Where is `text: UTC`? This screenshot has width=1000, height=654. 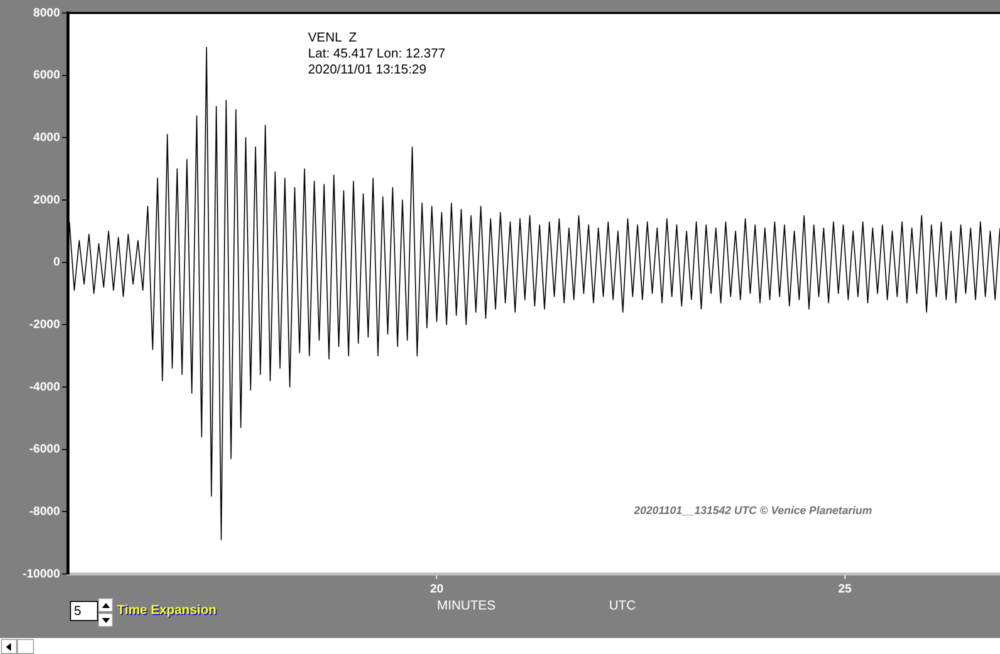
text: UTC is located at coordinates (622, 605).